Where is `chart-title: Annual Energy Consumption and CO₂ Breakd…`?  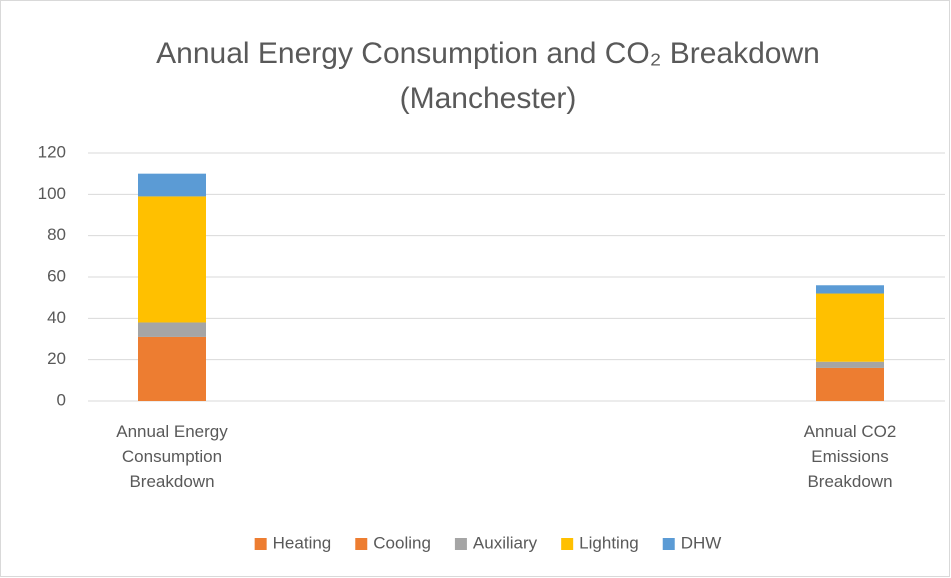
chart-title: Annual Energy Consumption and CO₂ Breakd… is located at coordinates (488, 53).